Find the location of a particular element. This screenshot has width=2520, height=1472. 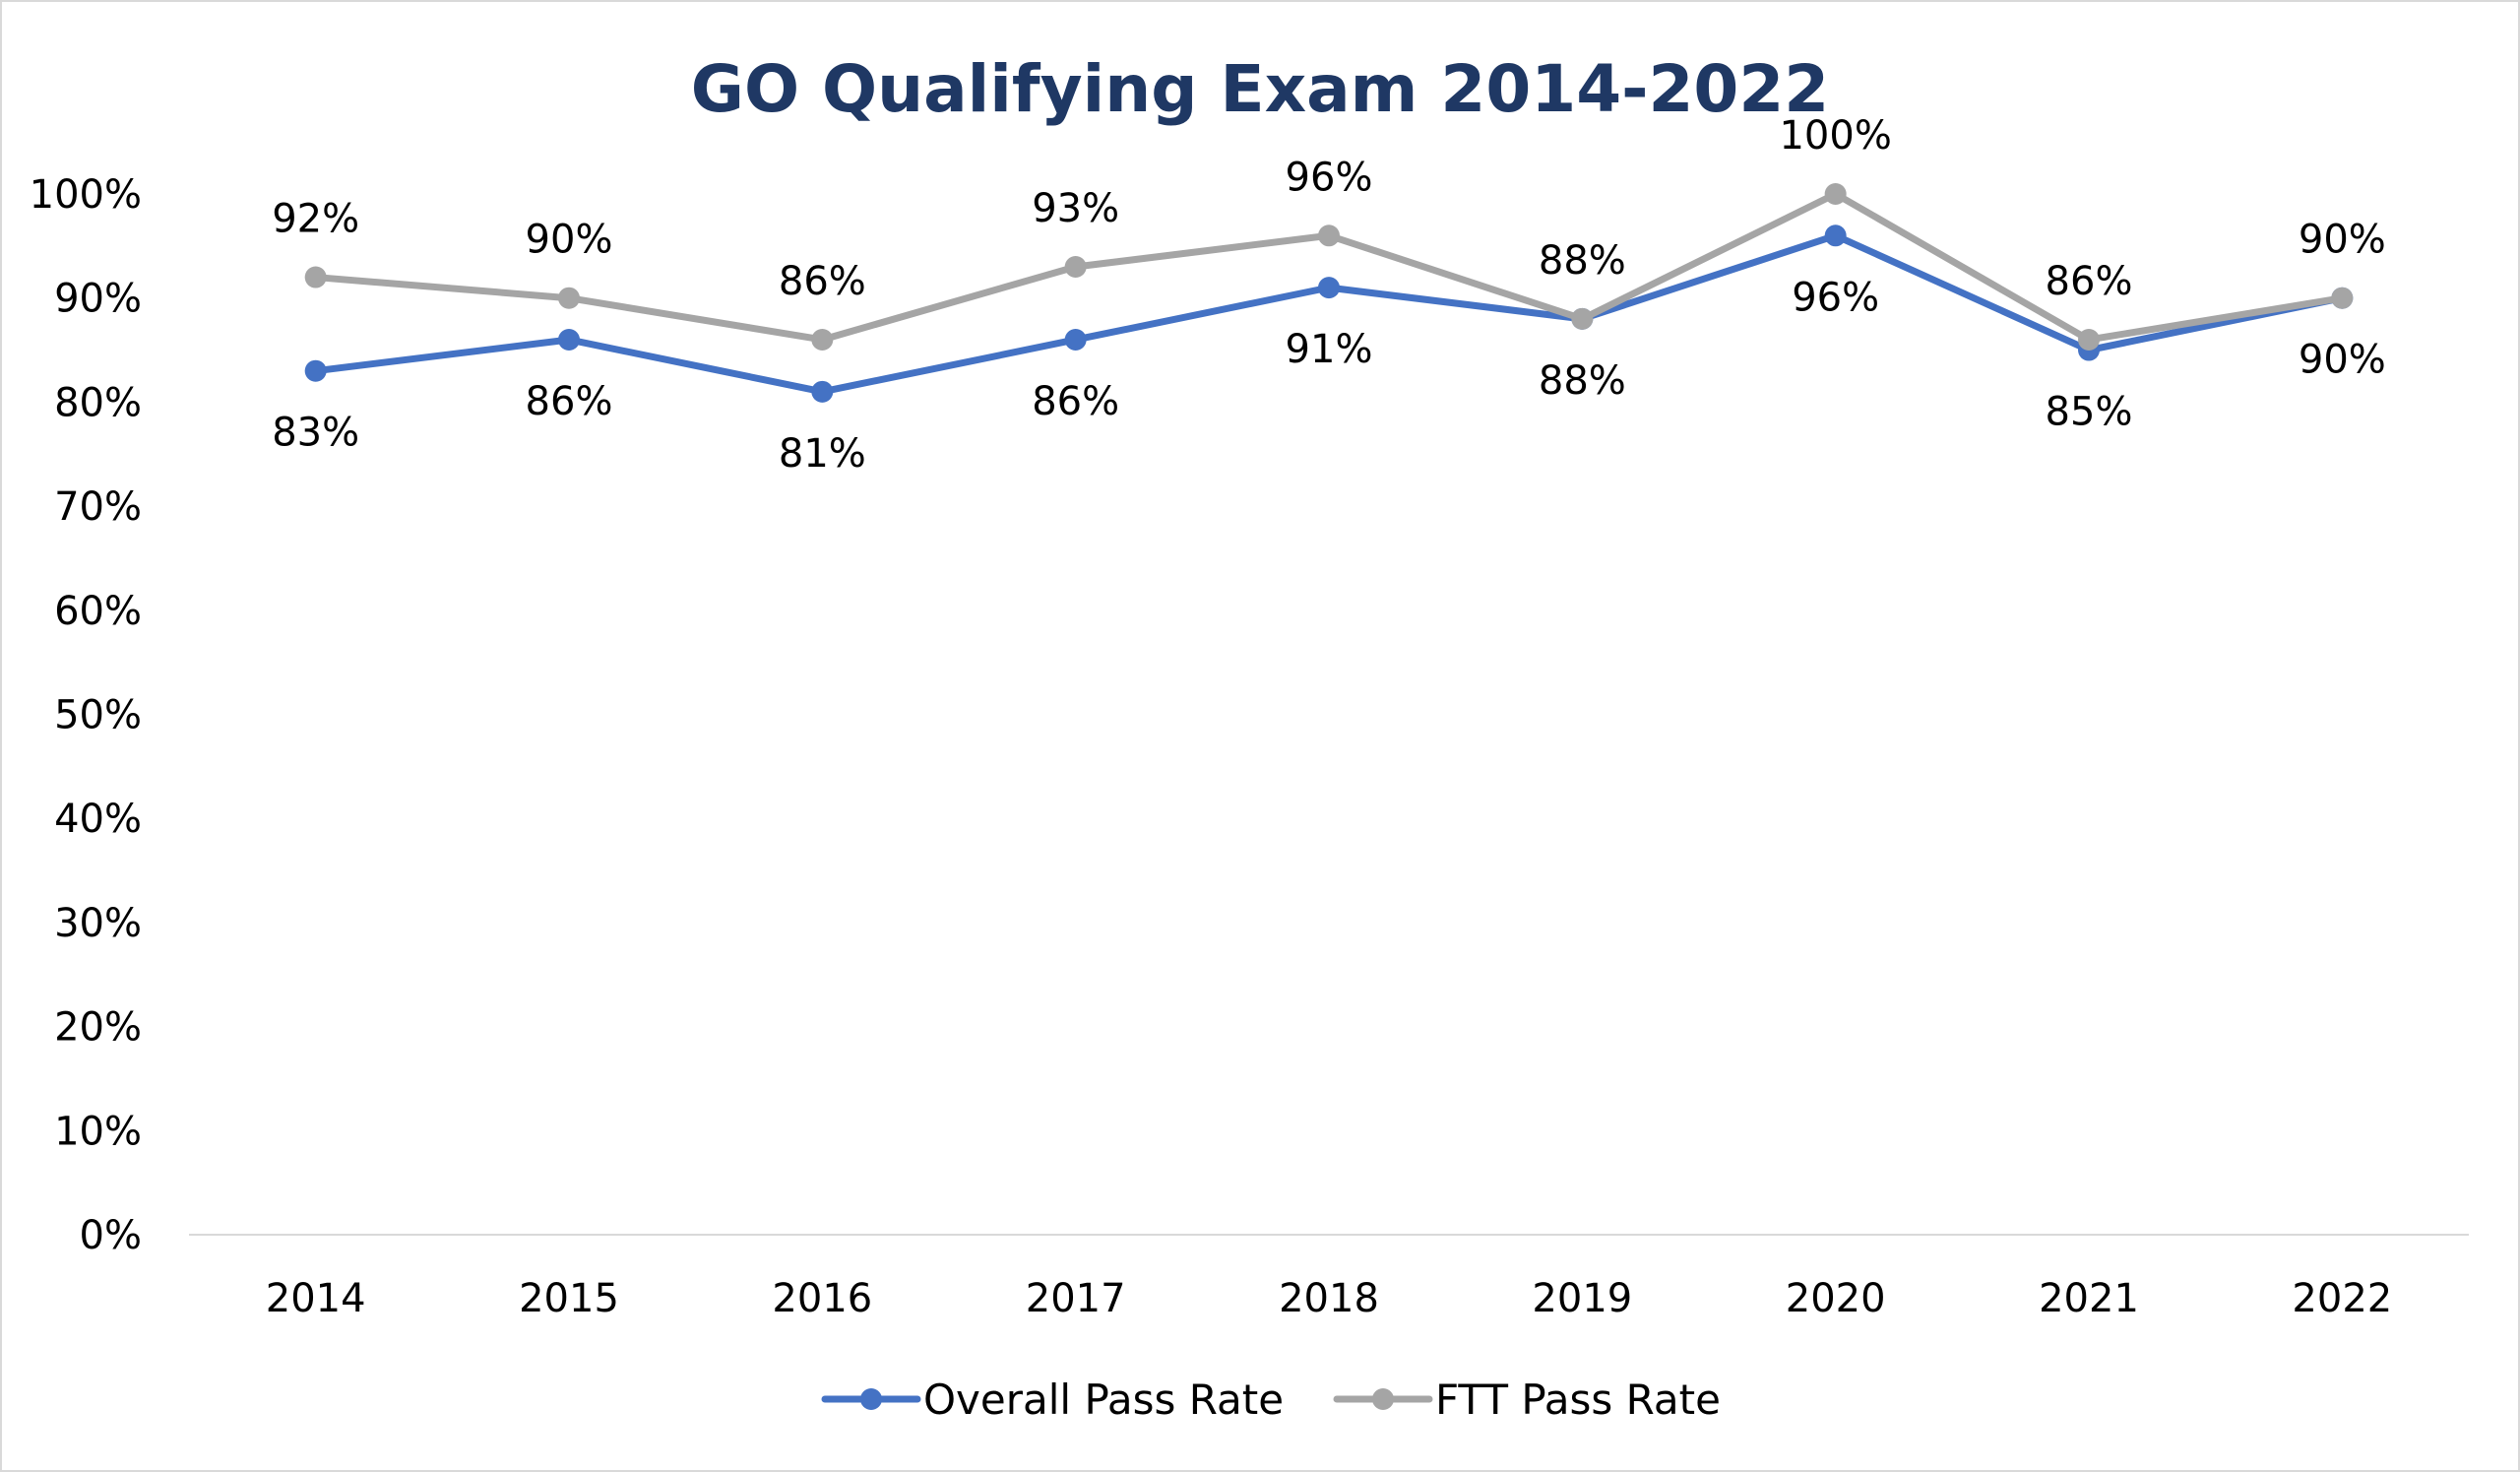

x-tick-label: 2022 is located at coordinates (2342, 1298).